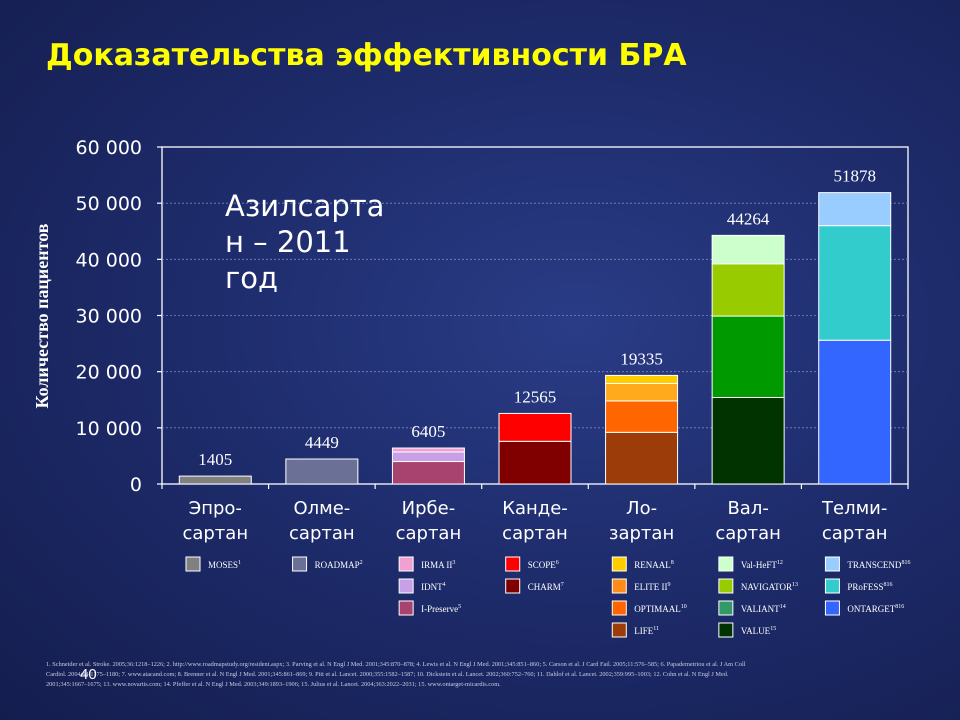  What do you see at coordinates (672, 563) in the screenshot?
I see `legend-label-sup: 8` at bounding box center [672, 563].